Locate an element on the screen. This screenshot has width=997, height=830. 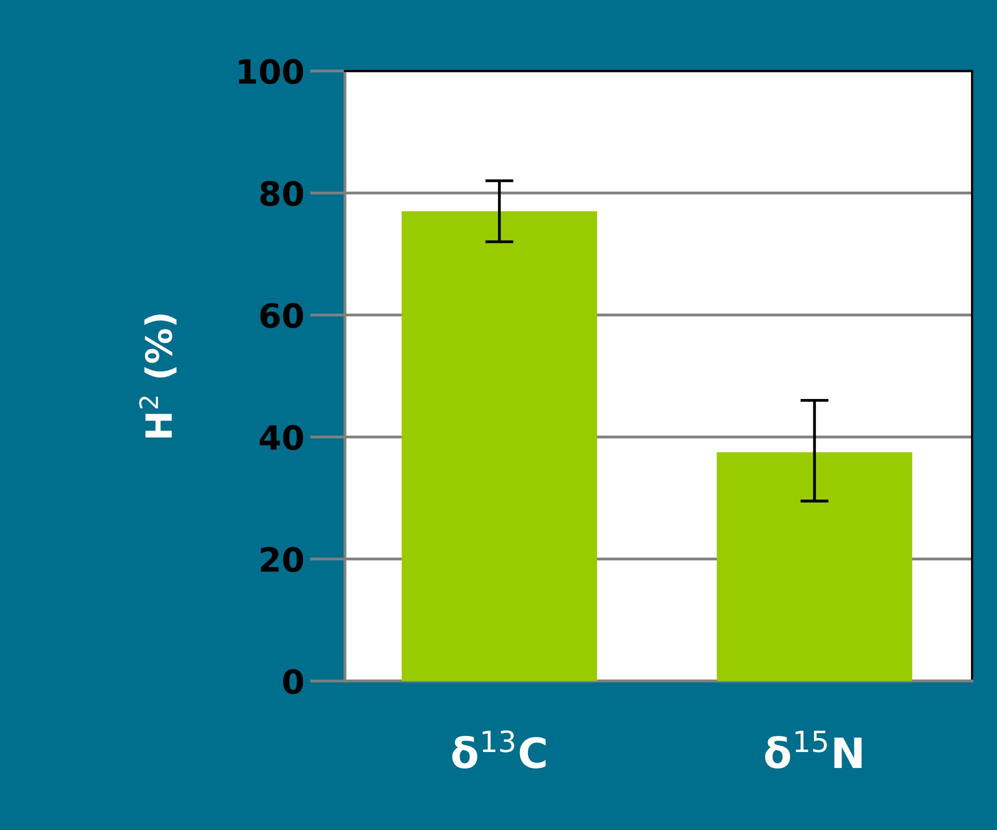
y-axis-title: H$^{2}$ (%) is located at coordinates (158, 376).